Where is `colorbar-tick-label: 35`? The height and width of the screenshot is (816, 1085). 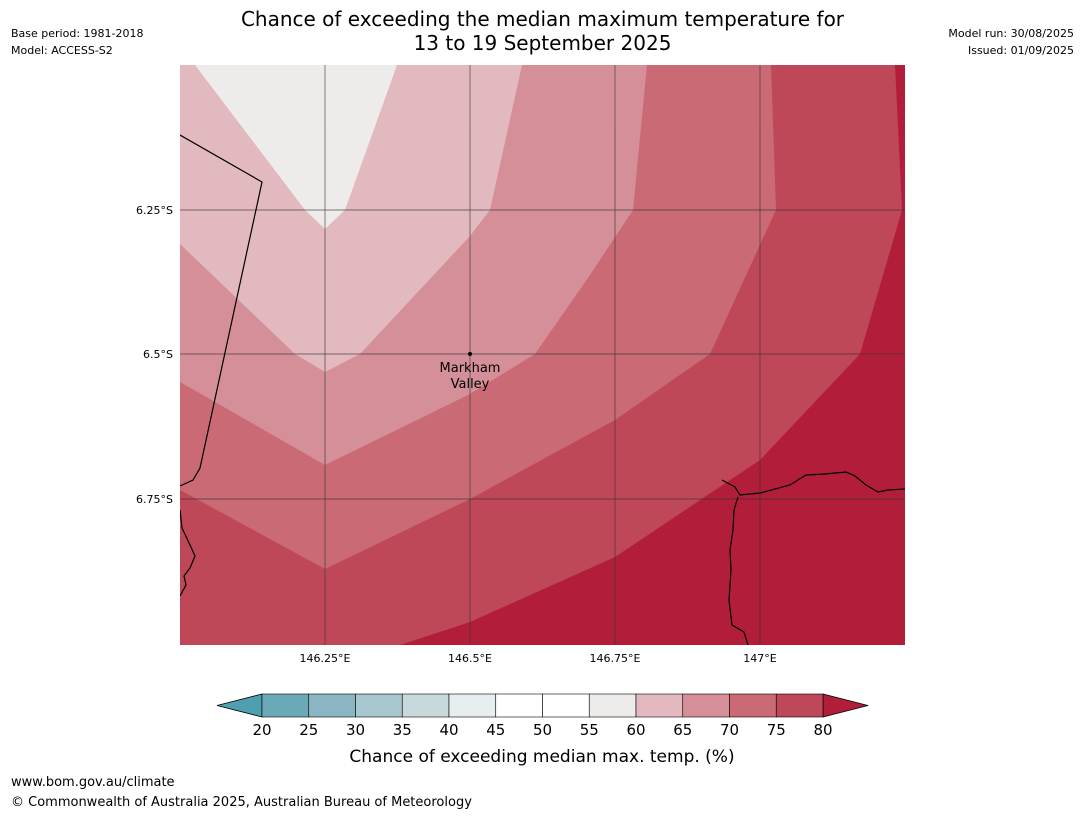
colorbar-tick-label: 35 is located at coordinates (402, 730).